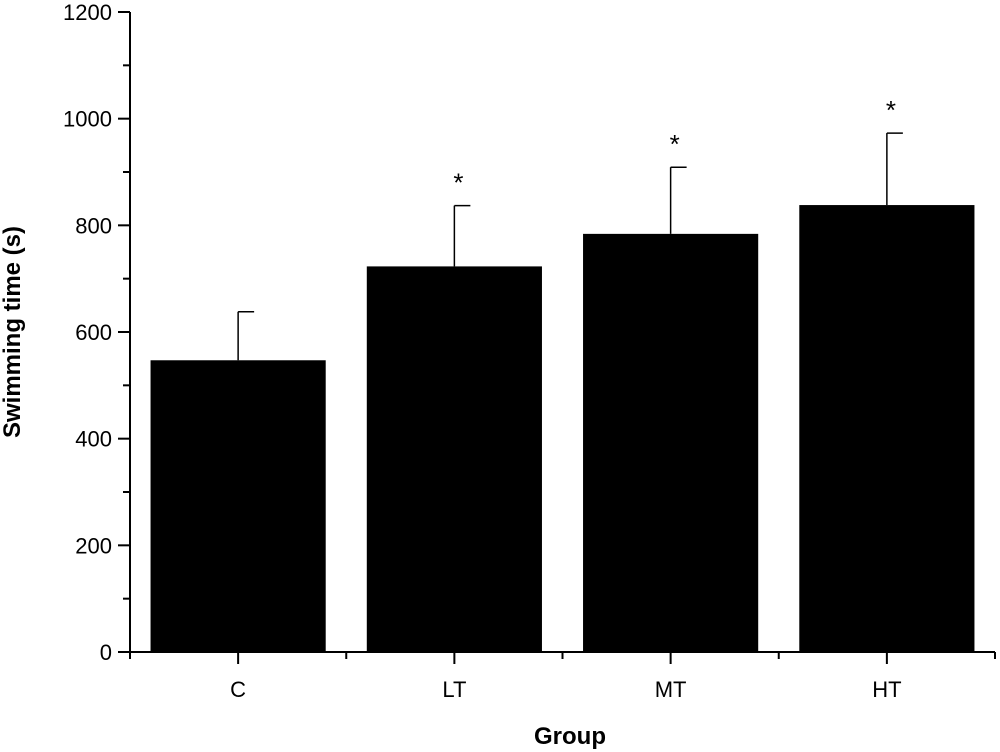  I want to click on x-axis: C LT MT HT, so click(562, 676).